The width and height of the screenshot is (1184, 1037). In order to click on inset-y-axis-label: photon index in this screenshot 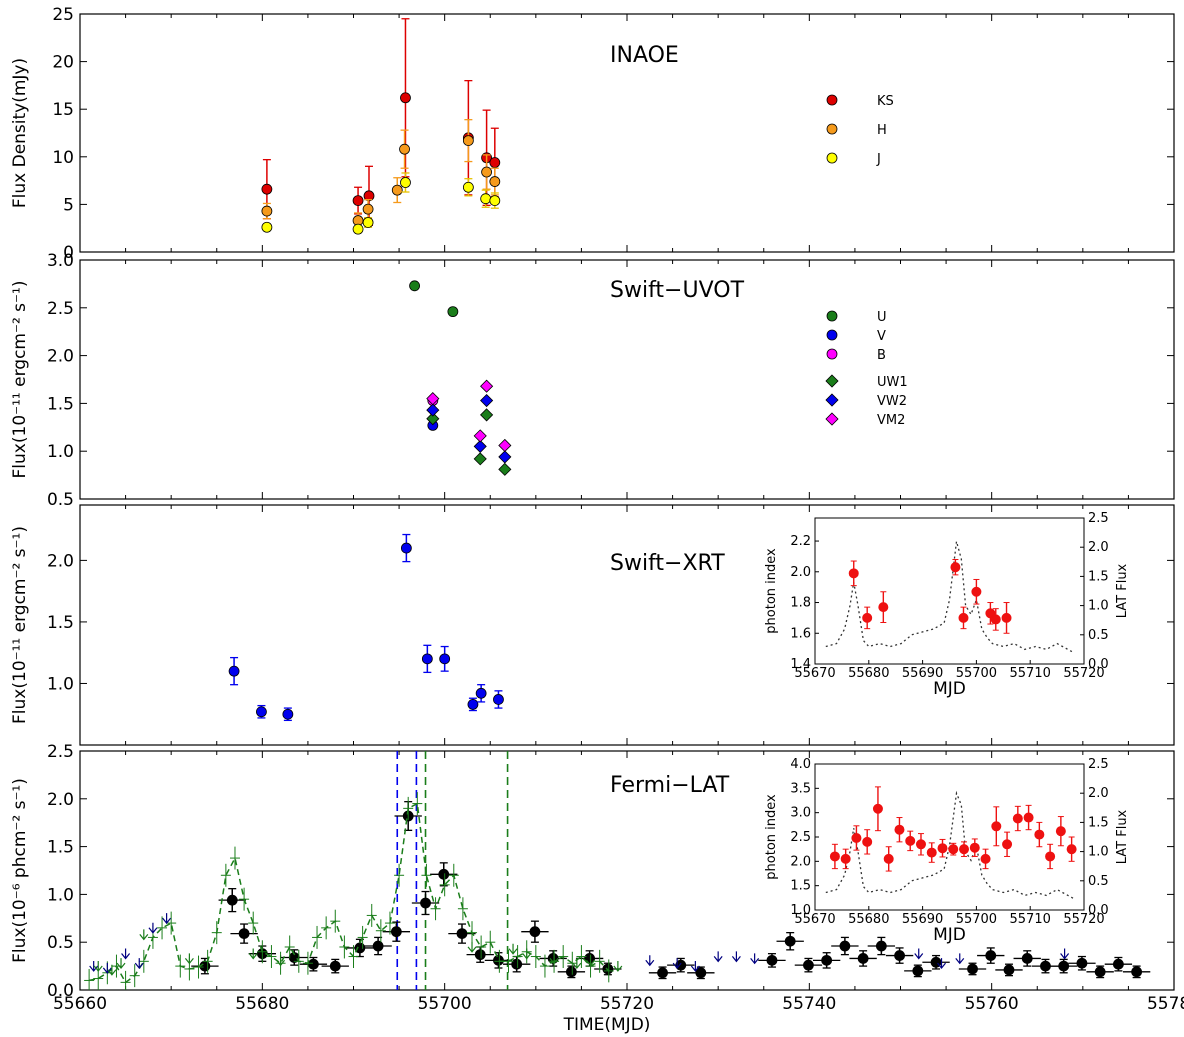, I will do `click(771, 837)`.